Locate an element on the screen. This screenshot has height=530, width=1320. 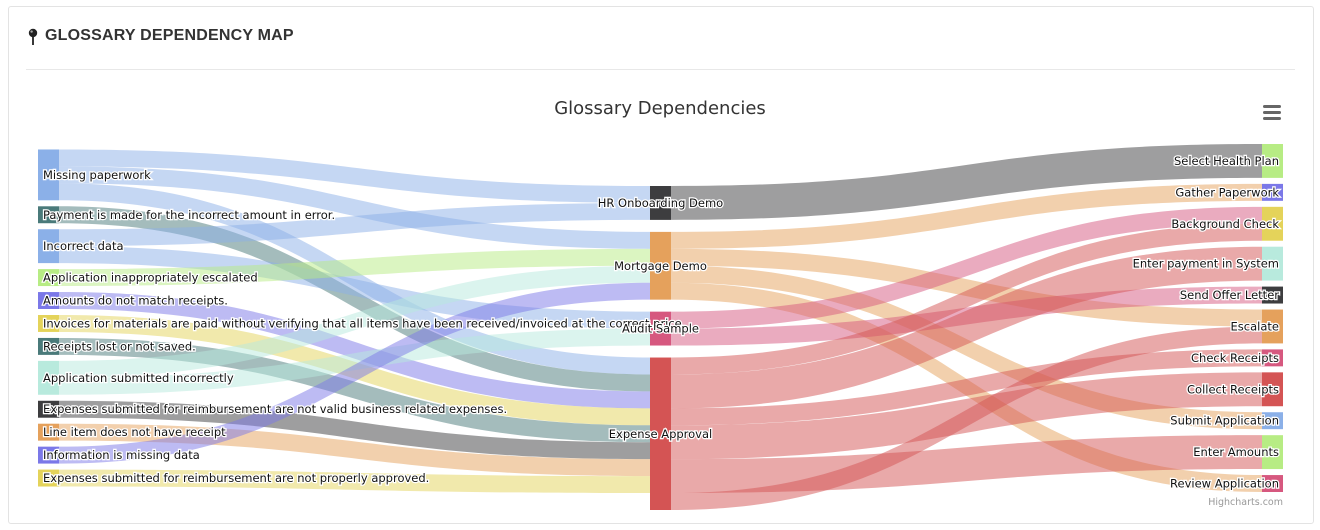
map-pin-icon is located at coordinates (33, 36).